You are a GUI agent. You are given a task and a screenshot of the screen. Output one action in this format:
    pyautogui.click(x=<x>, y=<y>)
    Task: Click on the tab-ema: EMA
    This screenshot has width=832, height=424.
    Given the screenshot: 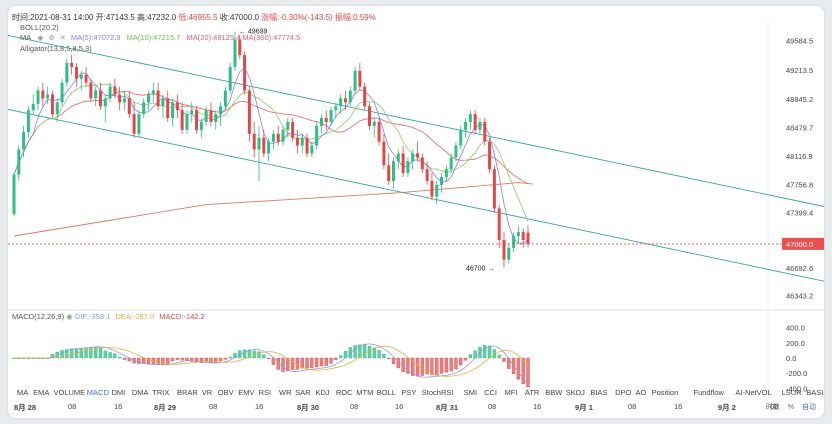 What is the action you would take?
    pyautogui.click(x=41, y=392)
    